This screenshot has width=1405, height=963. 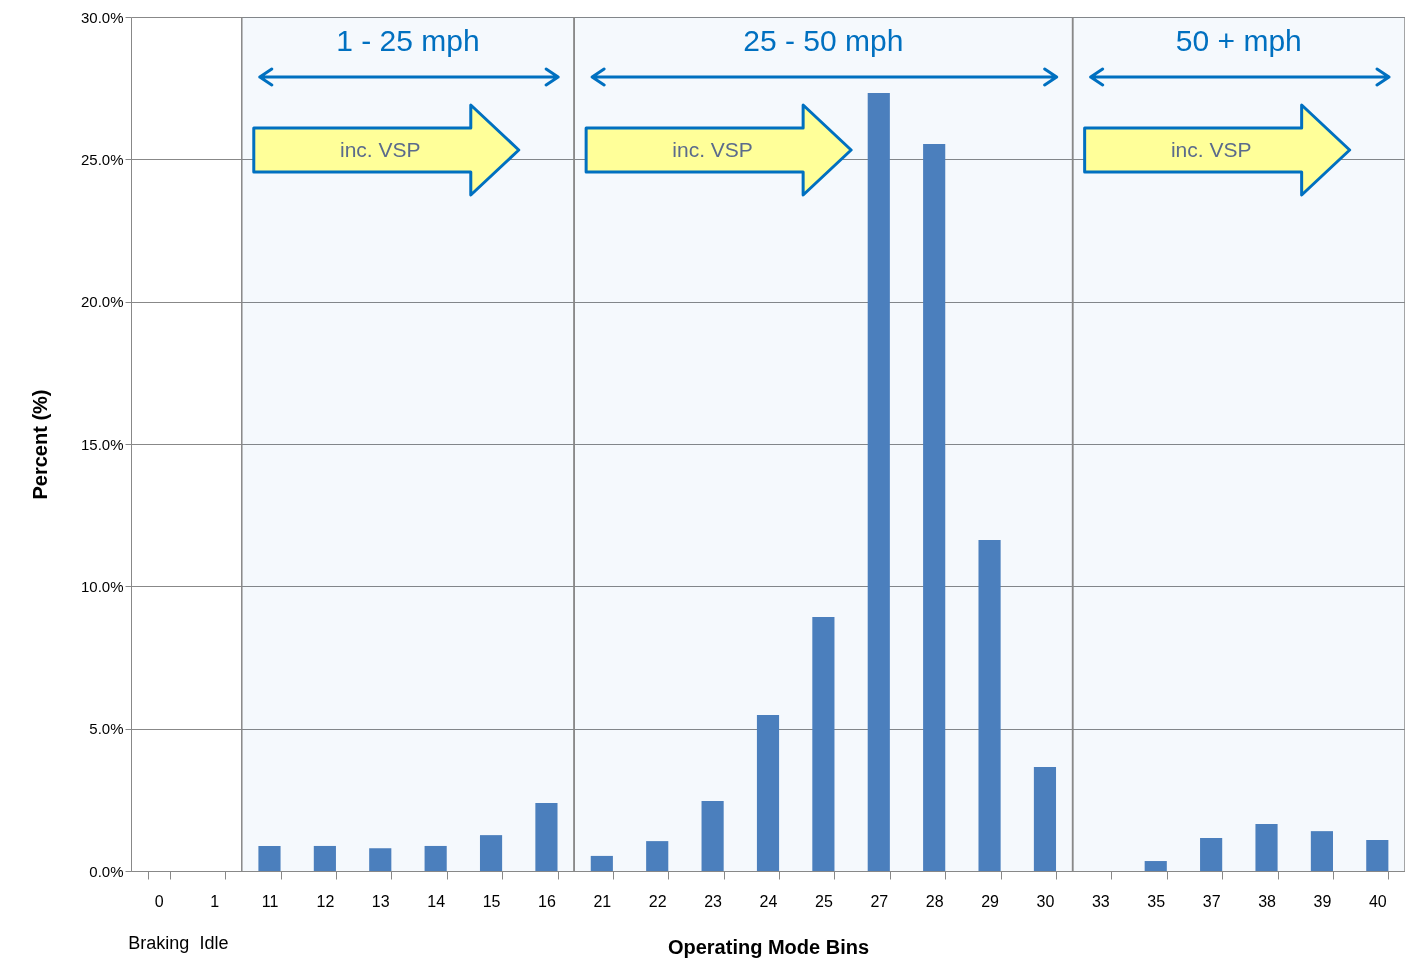 What do you see at coordinates (1211, 901) in the screenshot?
I see `x-tick-label: 37` at bounding box center [1211, 901].